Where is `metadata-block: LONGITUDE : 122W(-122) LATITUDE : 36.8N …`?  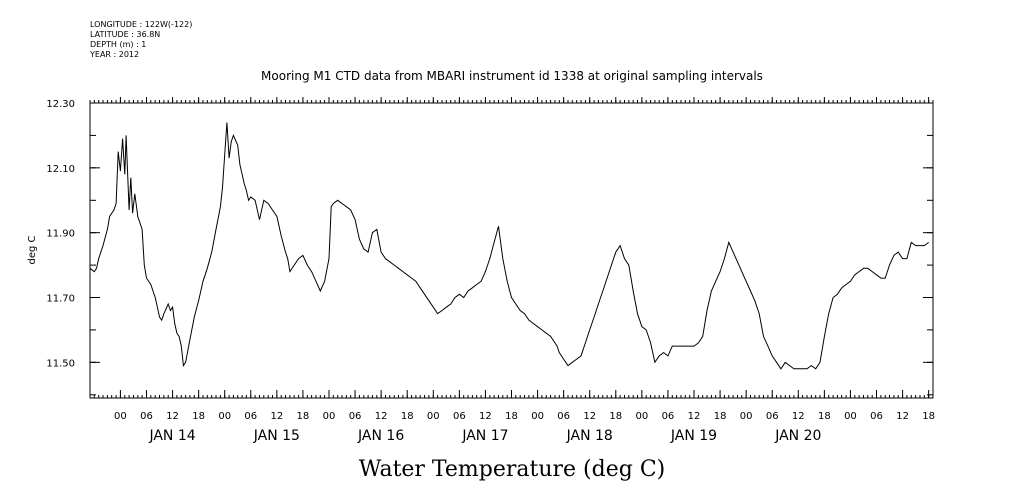
metadata-block: LONGITUDE : 122W(-122) LATITUDE : 36.8N … is located at coordinates (141, 40).